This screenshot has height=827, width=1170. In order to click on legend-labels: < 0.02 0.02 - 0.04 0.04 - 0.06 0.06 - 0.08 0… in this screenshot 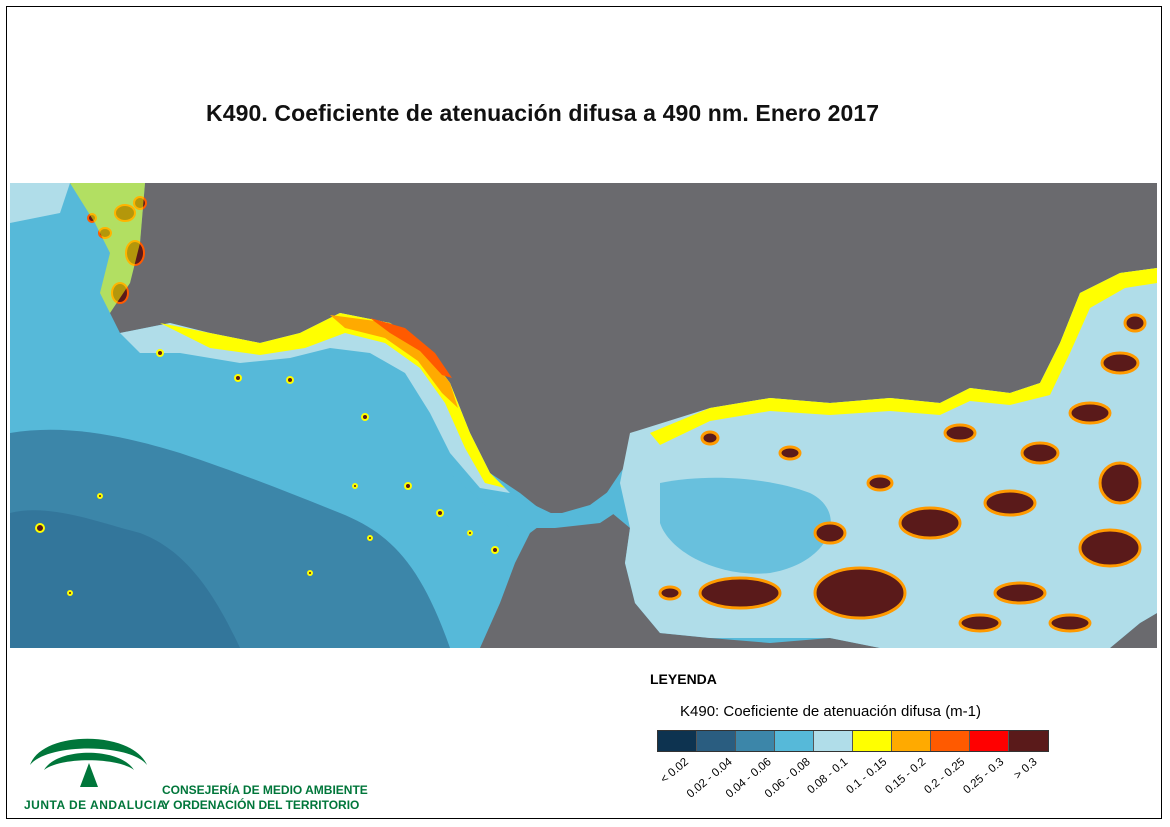, I will do `click(857, 782)`.